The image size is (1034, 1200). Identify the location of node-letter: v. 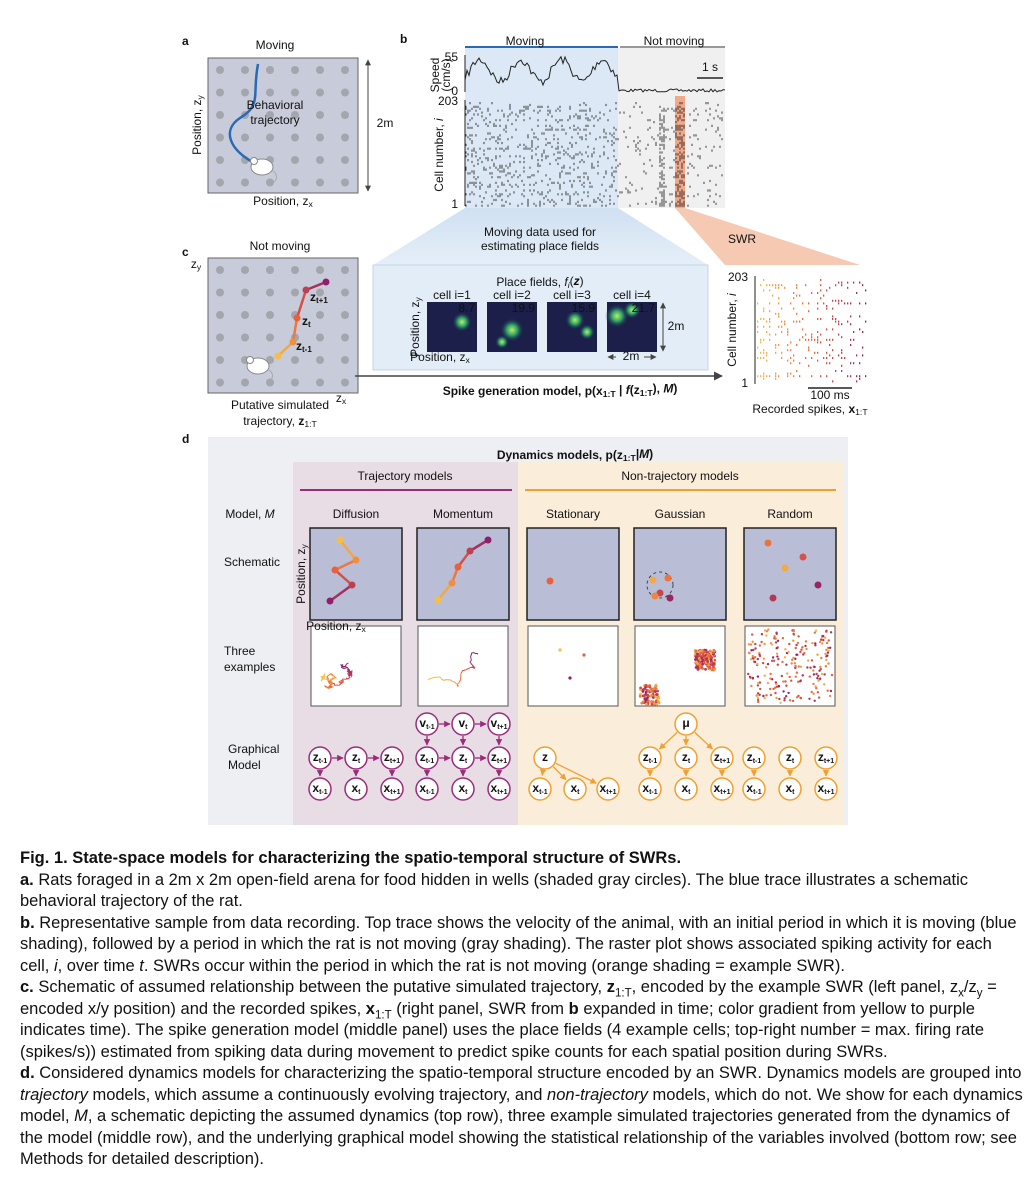
(461, 723).